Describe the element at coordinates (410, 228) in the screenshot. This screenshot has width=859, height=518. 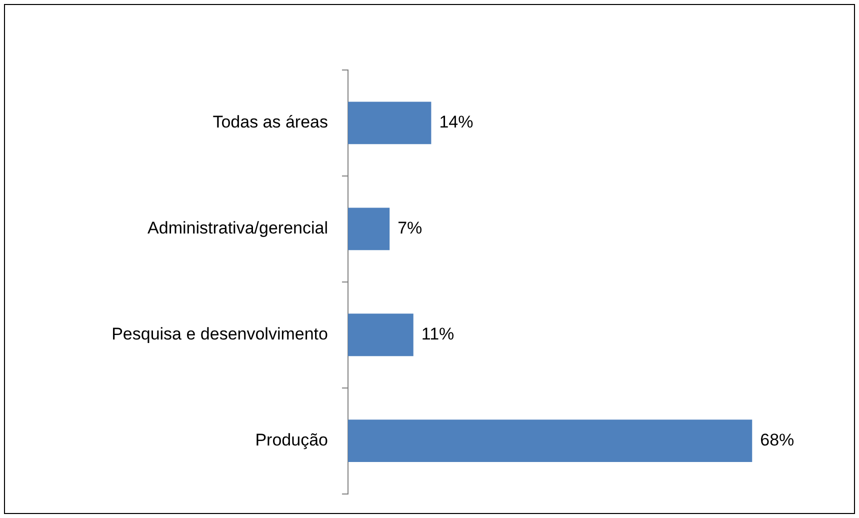
I see `data-label: 7%` at that location.